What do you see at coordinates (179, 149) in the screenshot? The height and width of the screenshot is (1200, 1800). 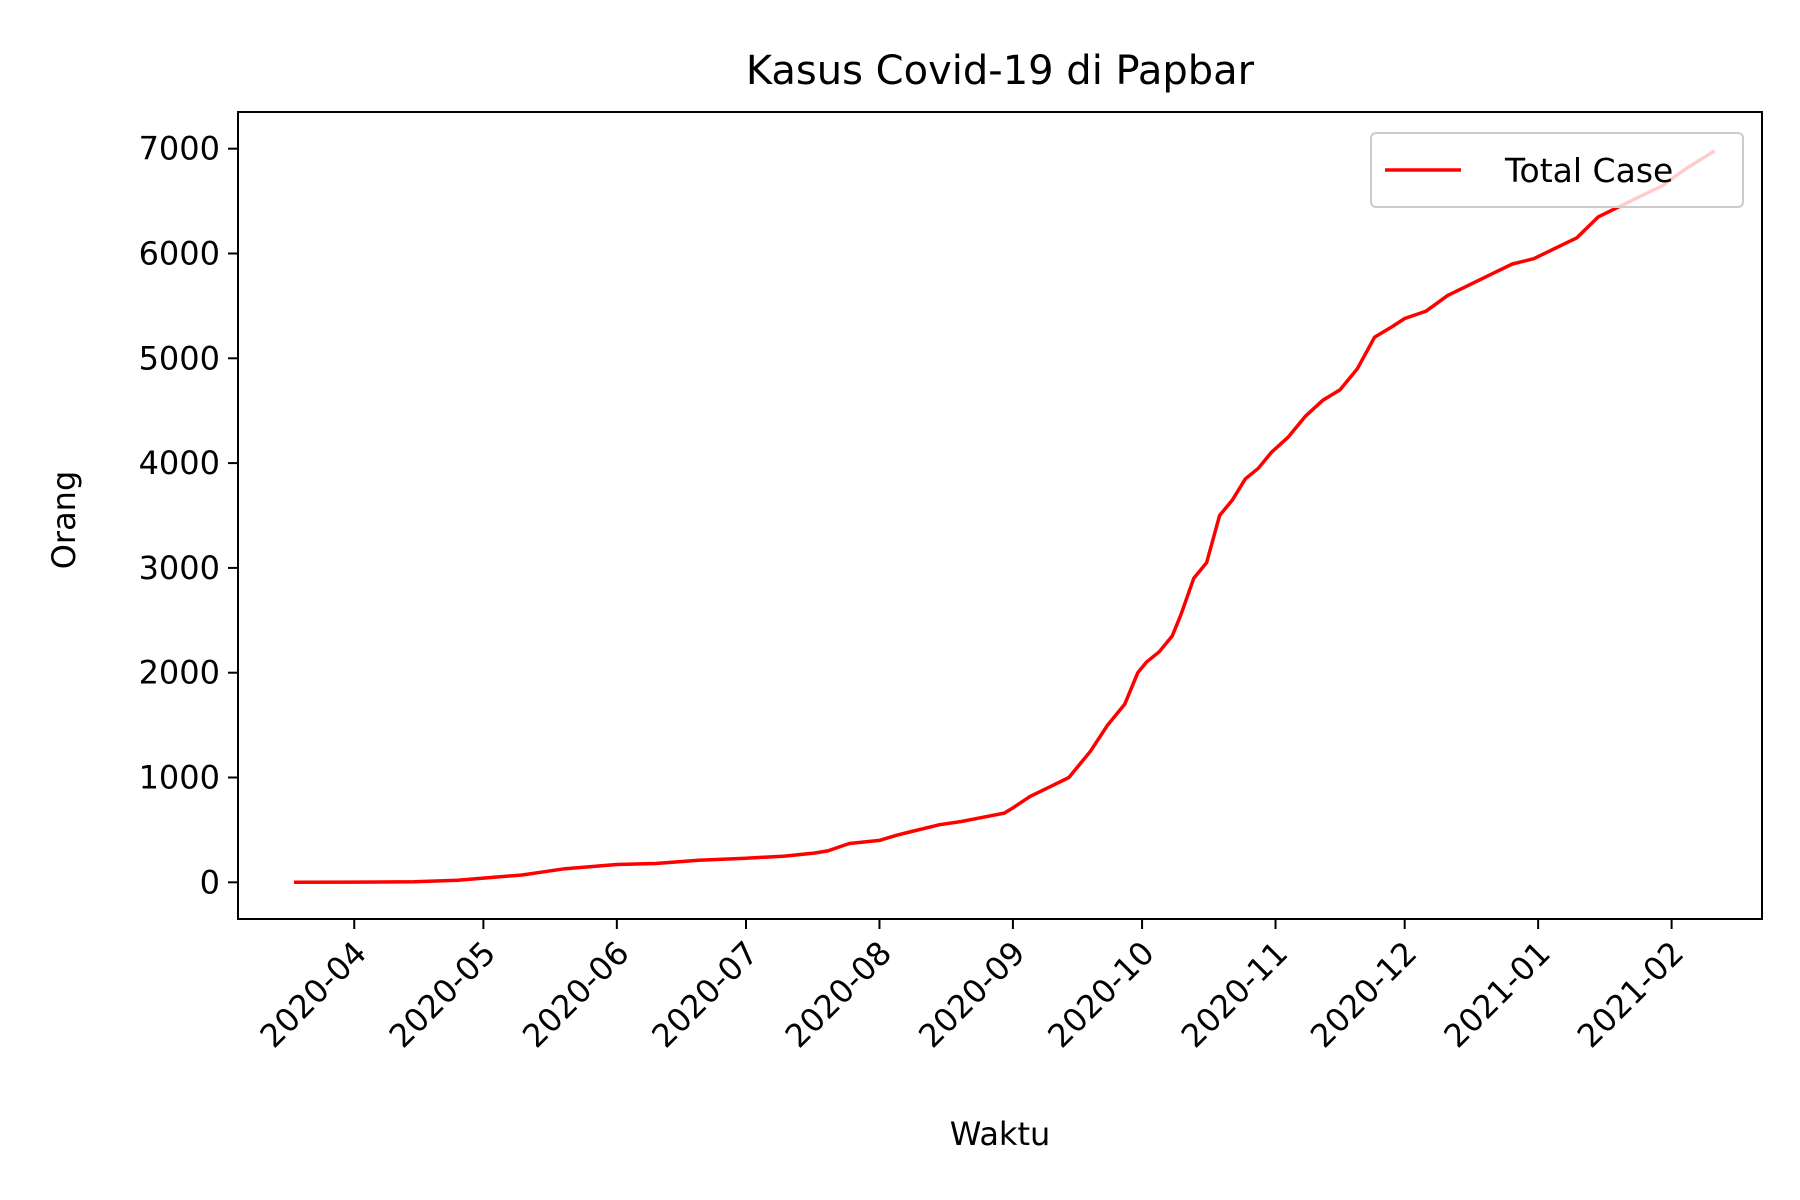 I see `y-tick-label: 7000` at bounding box center [179, 149].